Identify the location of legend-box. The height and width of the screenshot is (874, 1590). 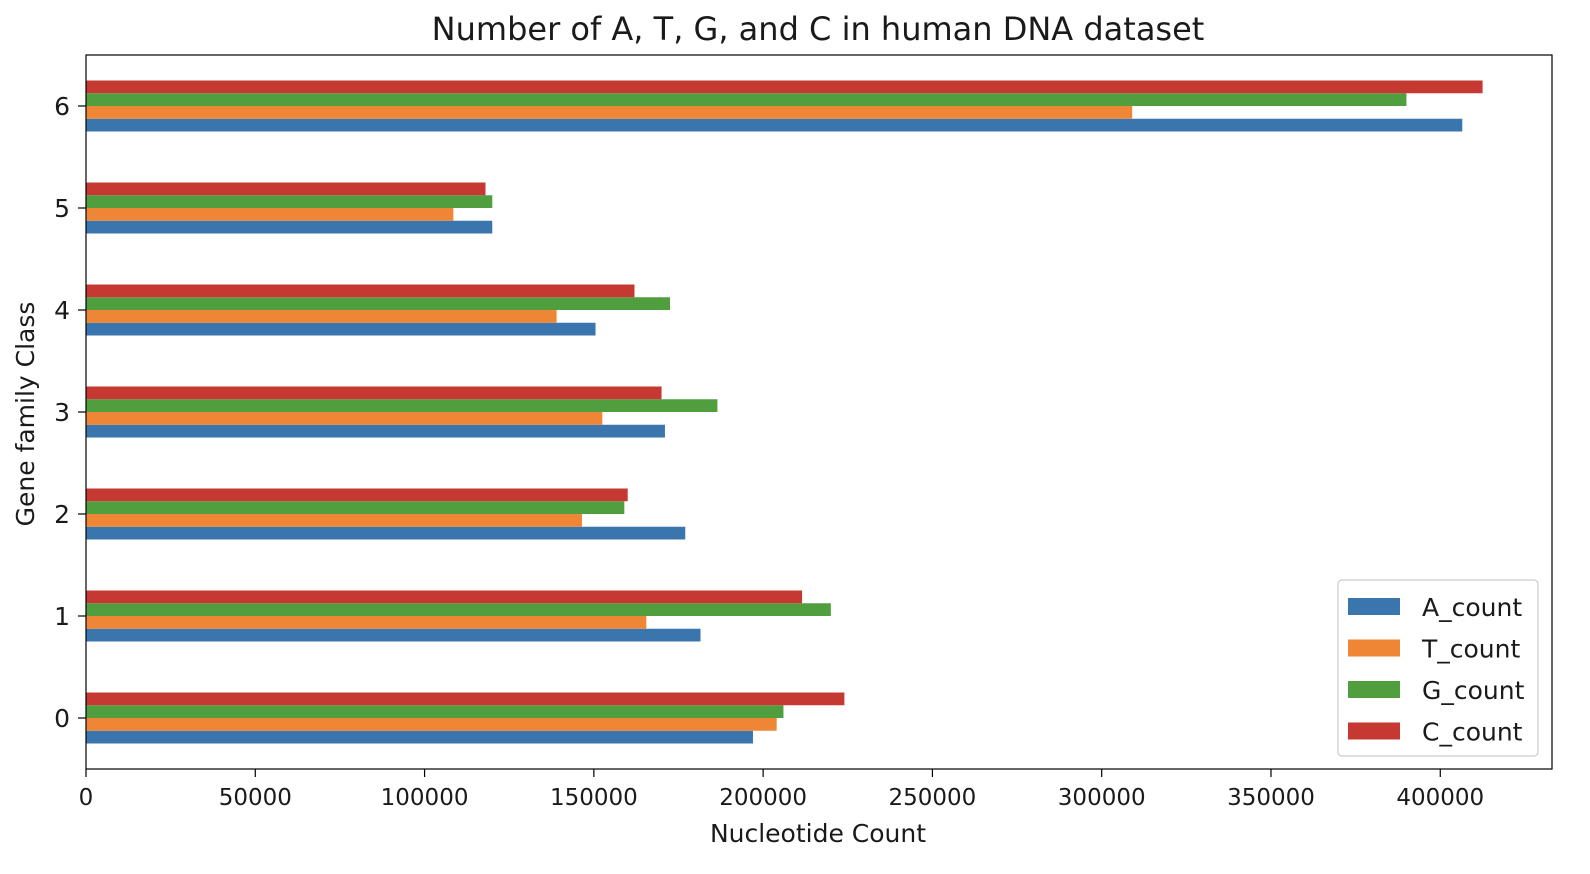
(1438, 668).